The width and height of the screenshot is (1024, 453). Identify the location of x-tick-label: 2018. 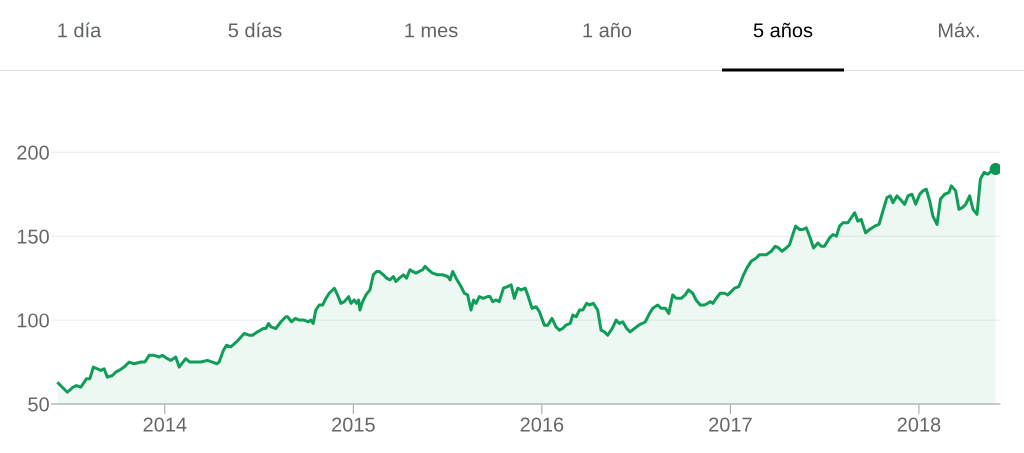
(919, 424).